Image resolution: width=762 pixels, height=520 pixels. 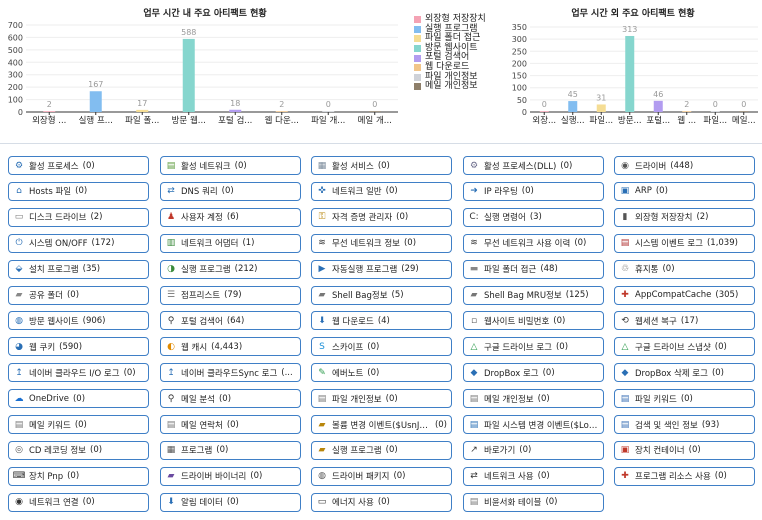 What do you see at coordinates (78, 295) in the screenshot?
I see `artifact-button: ▰ 공유 폴더 (0)` at bounding box center [78, 295].